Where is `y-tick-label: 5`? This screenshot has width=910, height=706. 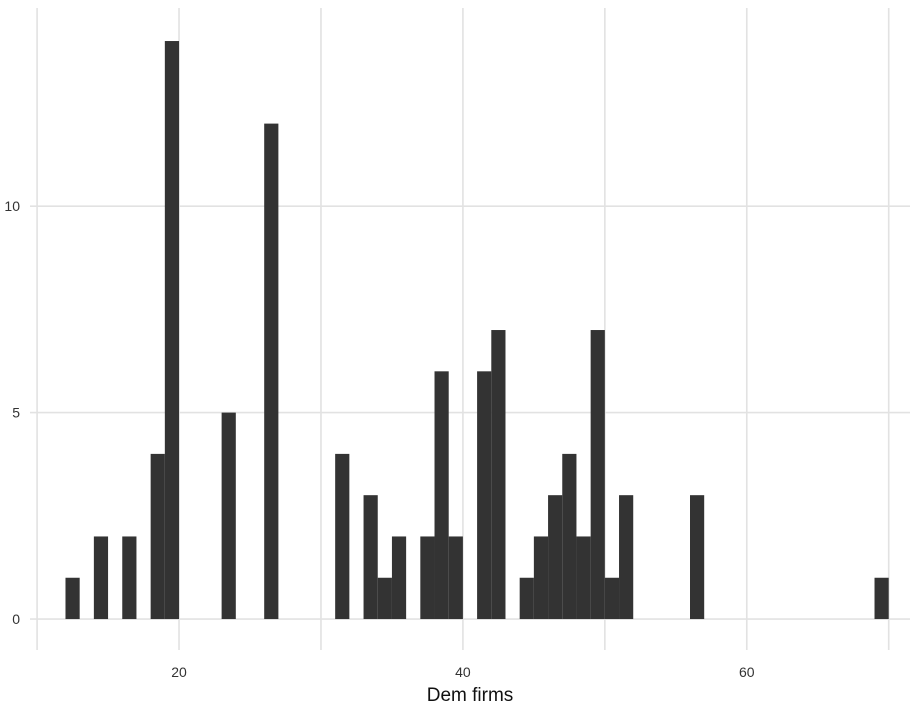
y-tick-label: 5 is located at coordinates (16, 413).